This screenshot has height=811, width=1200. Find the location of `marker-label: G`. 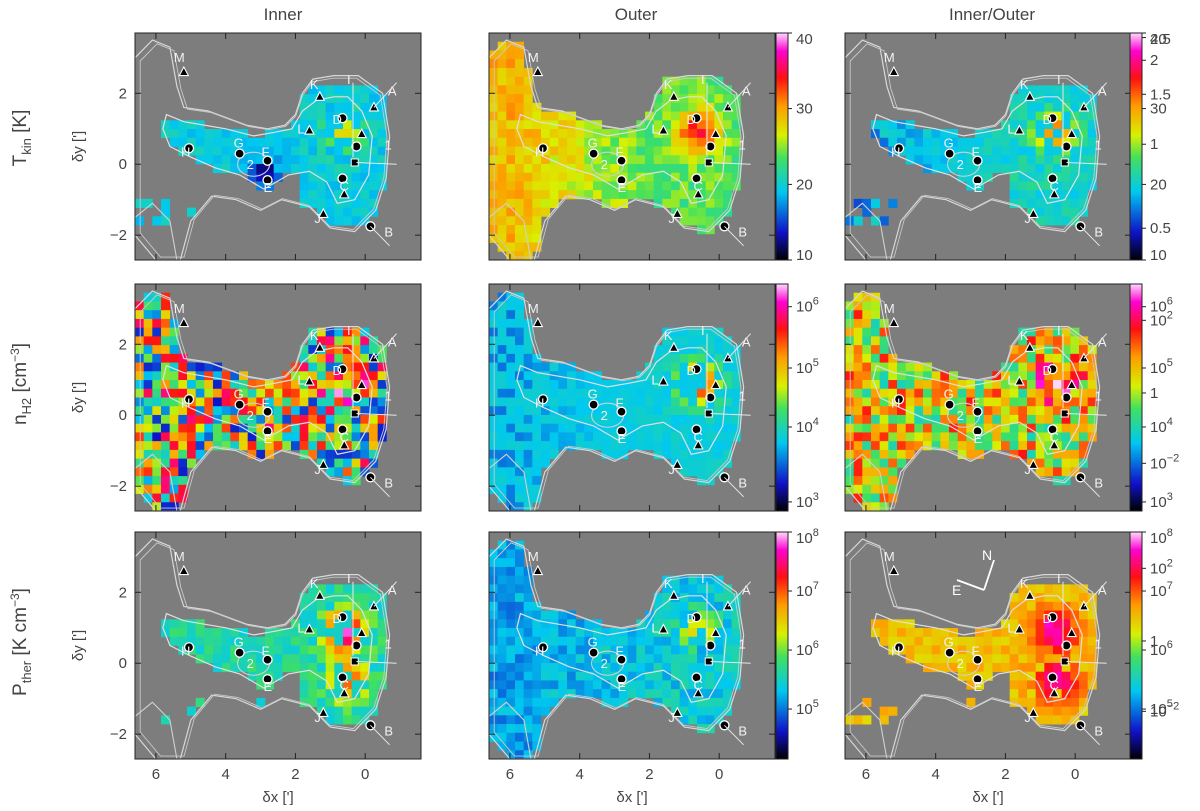

marker-label: G is located at coordinates (593, 394).